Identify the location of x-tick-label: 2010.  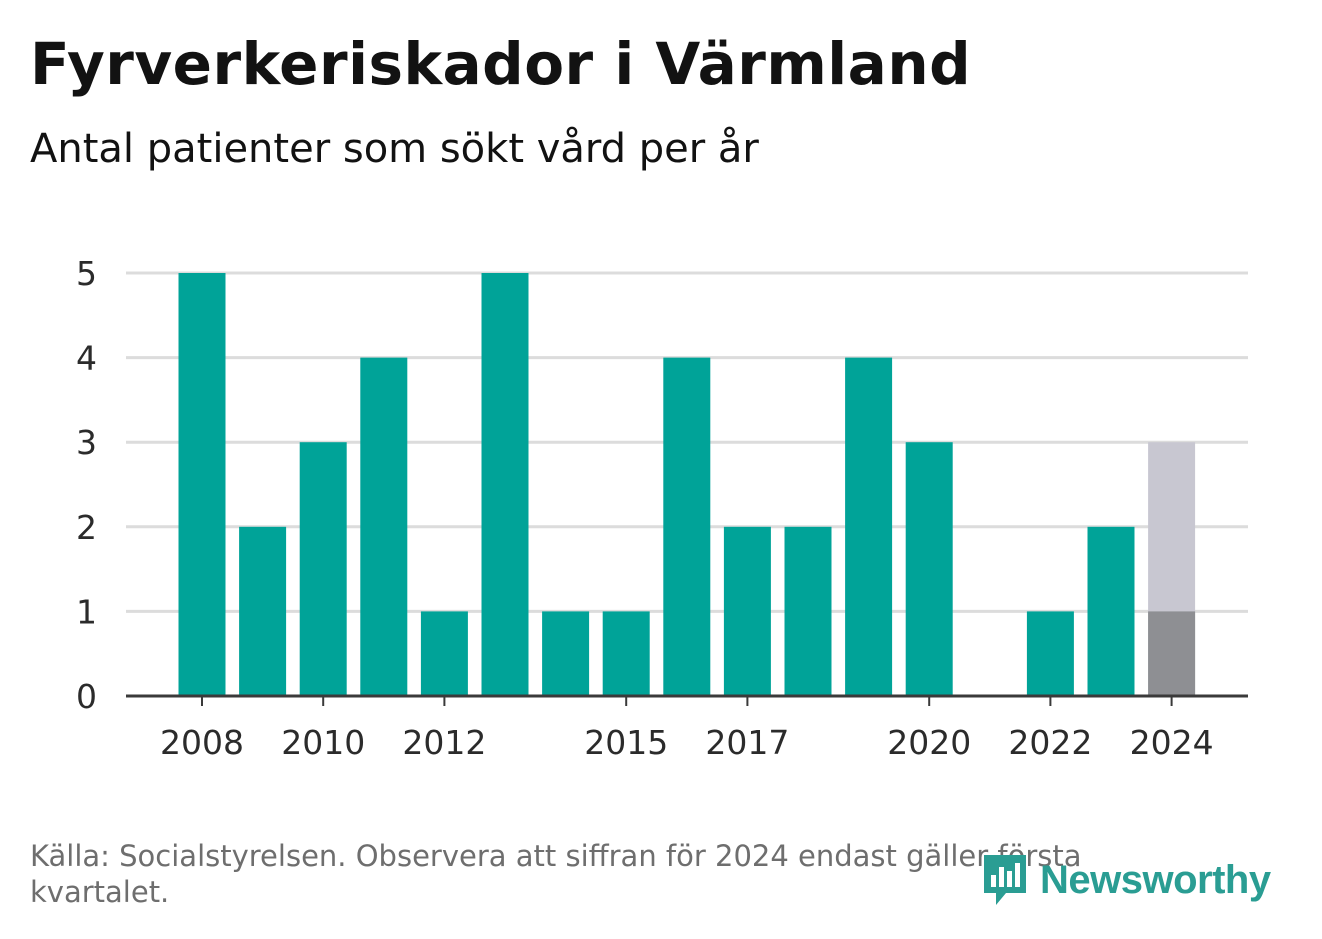
(323, 742).